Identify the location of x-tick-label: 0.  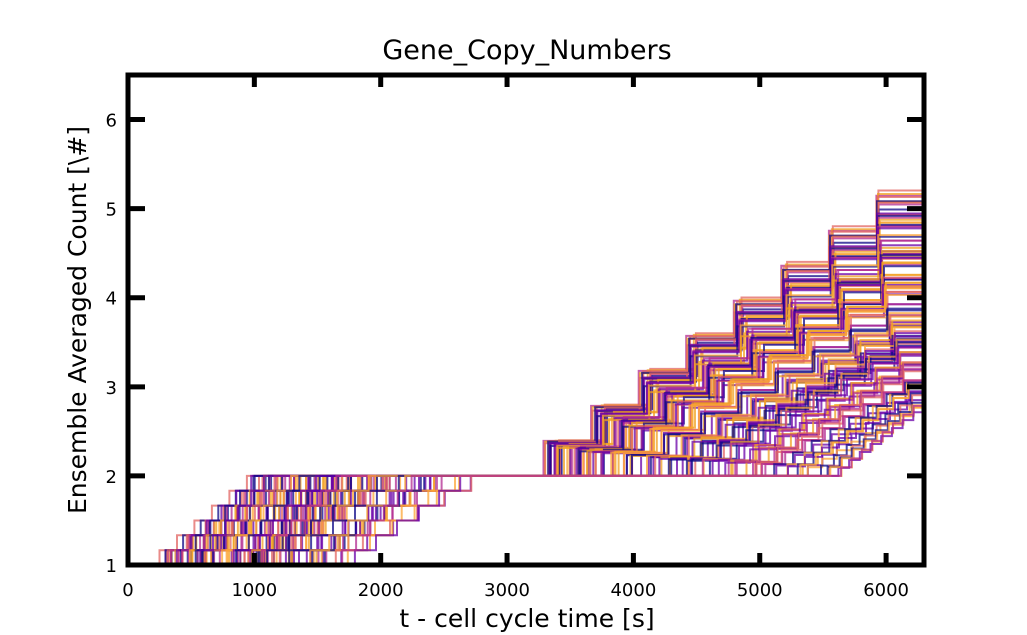
(127, 590).